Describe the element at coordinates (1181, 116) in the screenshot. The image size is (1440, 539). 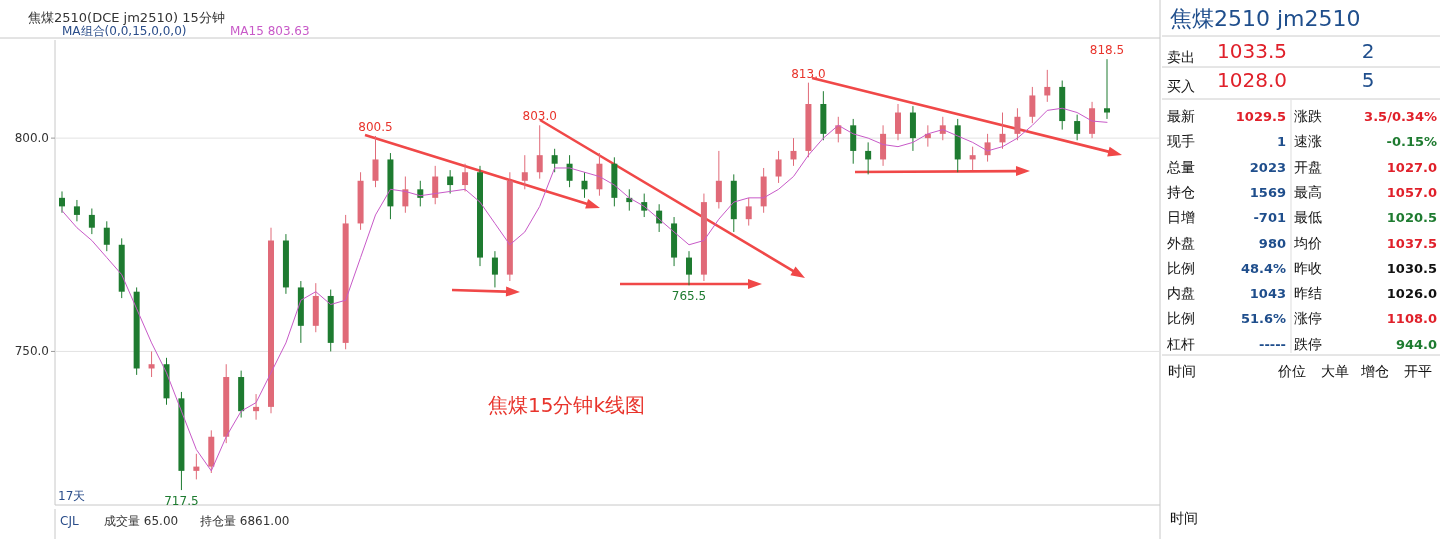
I see `text: 最新` at that location.